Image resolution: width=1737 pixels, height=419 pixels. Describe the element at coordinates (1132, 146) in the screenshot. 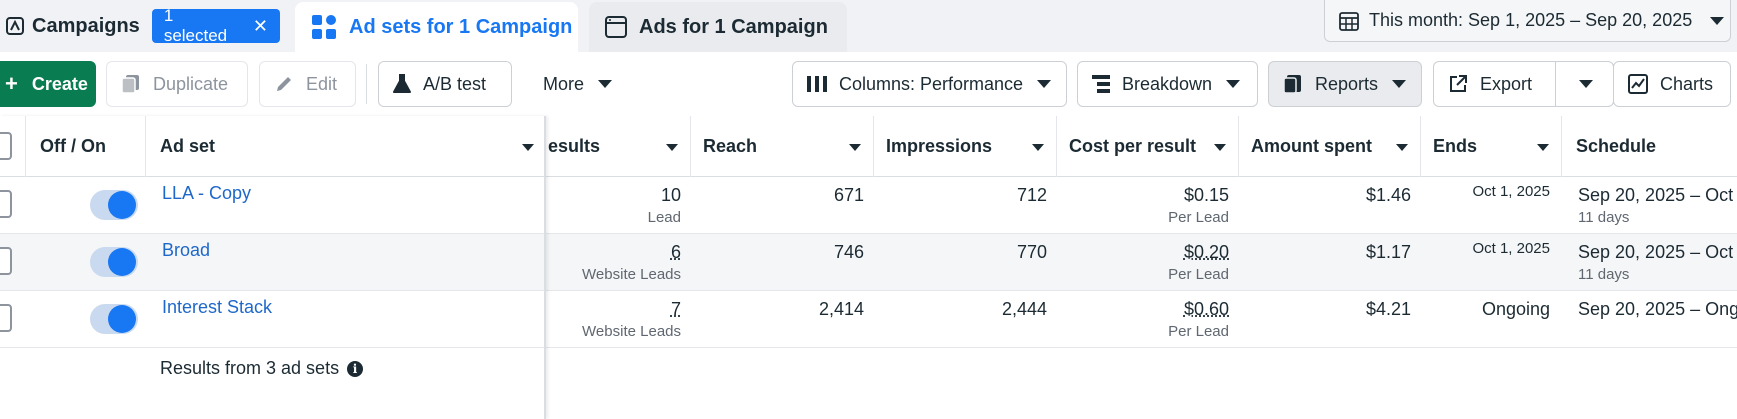

I see `header-cpr-label: Cost per result` at that location.